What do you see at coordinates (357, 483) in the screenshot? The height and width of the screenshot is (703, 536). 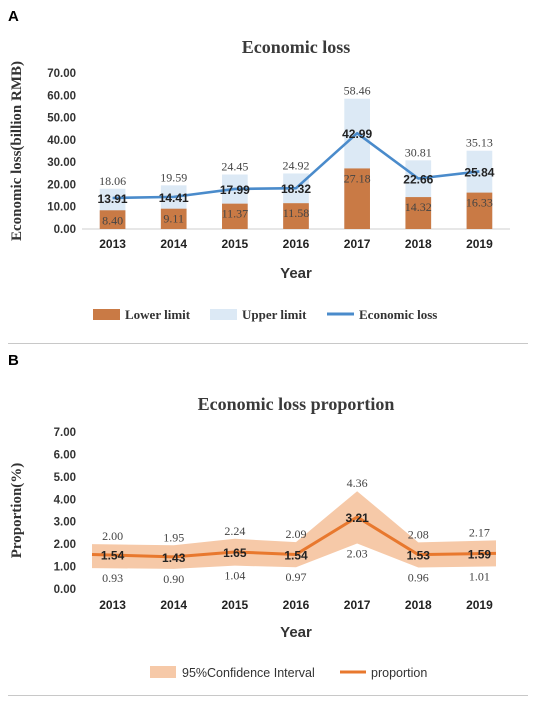 I see `upper-bound-label: 4.36` at bounding box center [357, 483].